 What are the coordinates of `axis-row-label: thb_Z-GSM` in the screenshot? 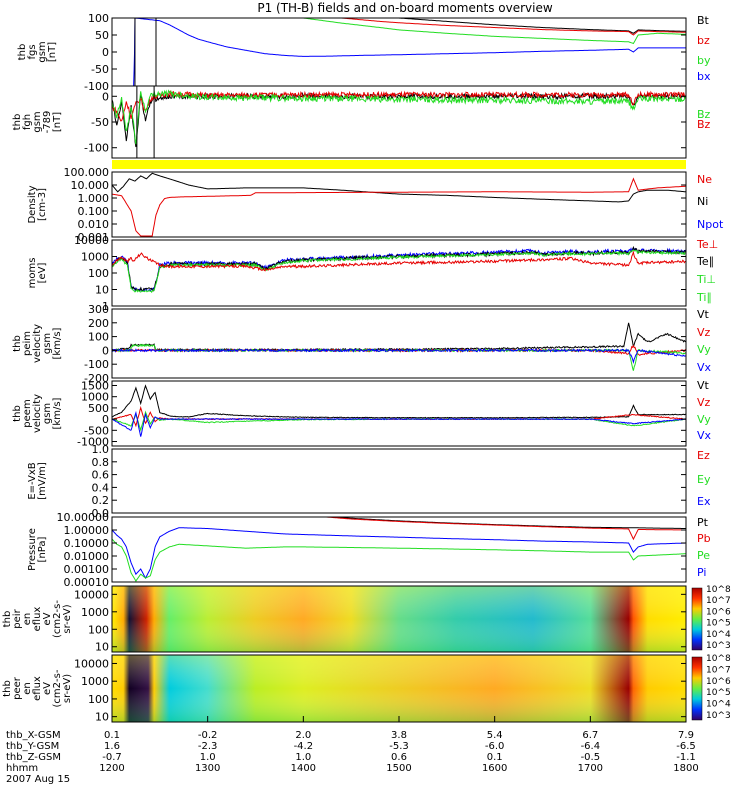 It's located at (33, 757).